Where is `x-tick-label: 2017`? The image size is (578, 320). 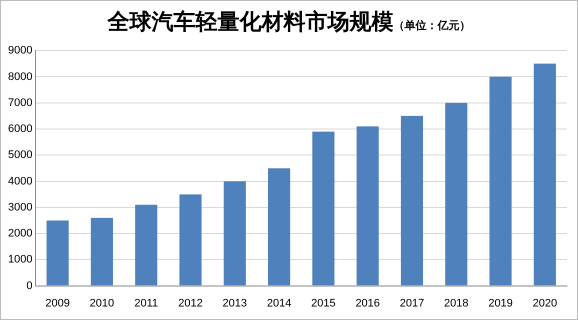
x-tick-label: 2017 is located at coordinates (412, 303).